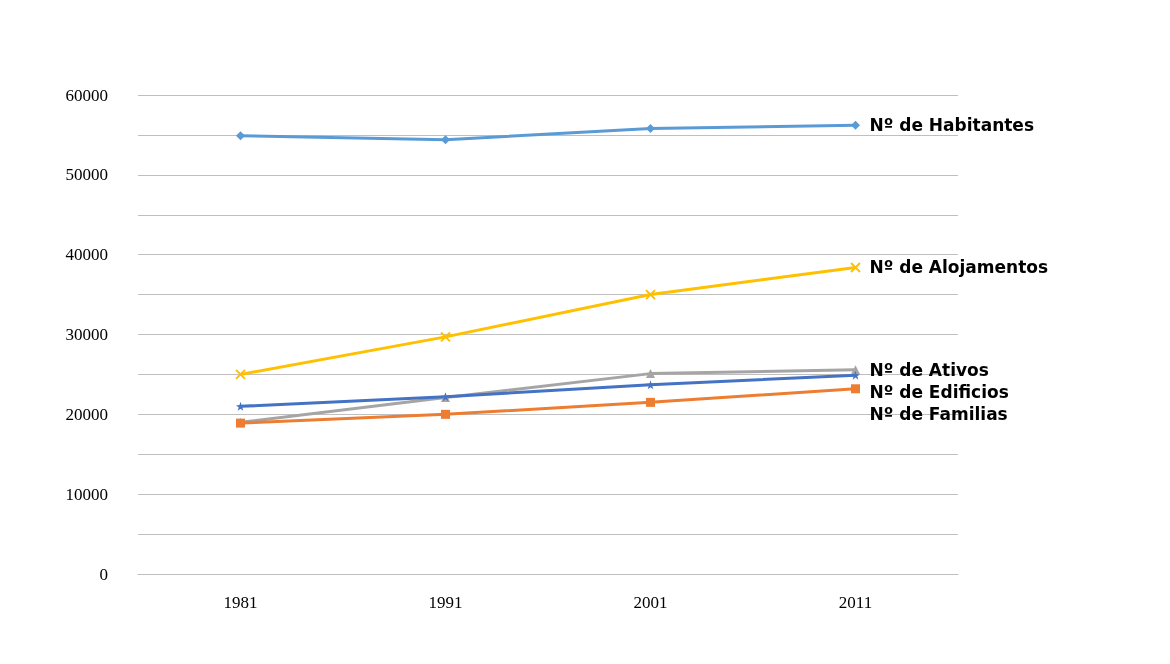 The width and height of the screenshot is (1170, 664). I want to click on x-tick-label: 2001, so click(650, 602).